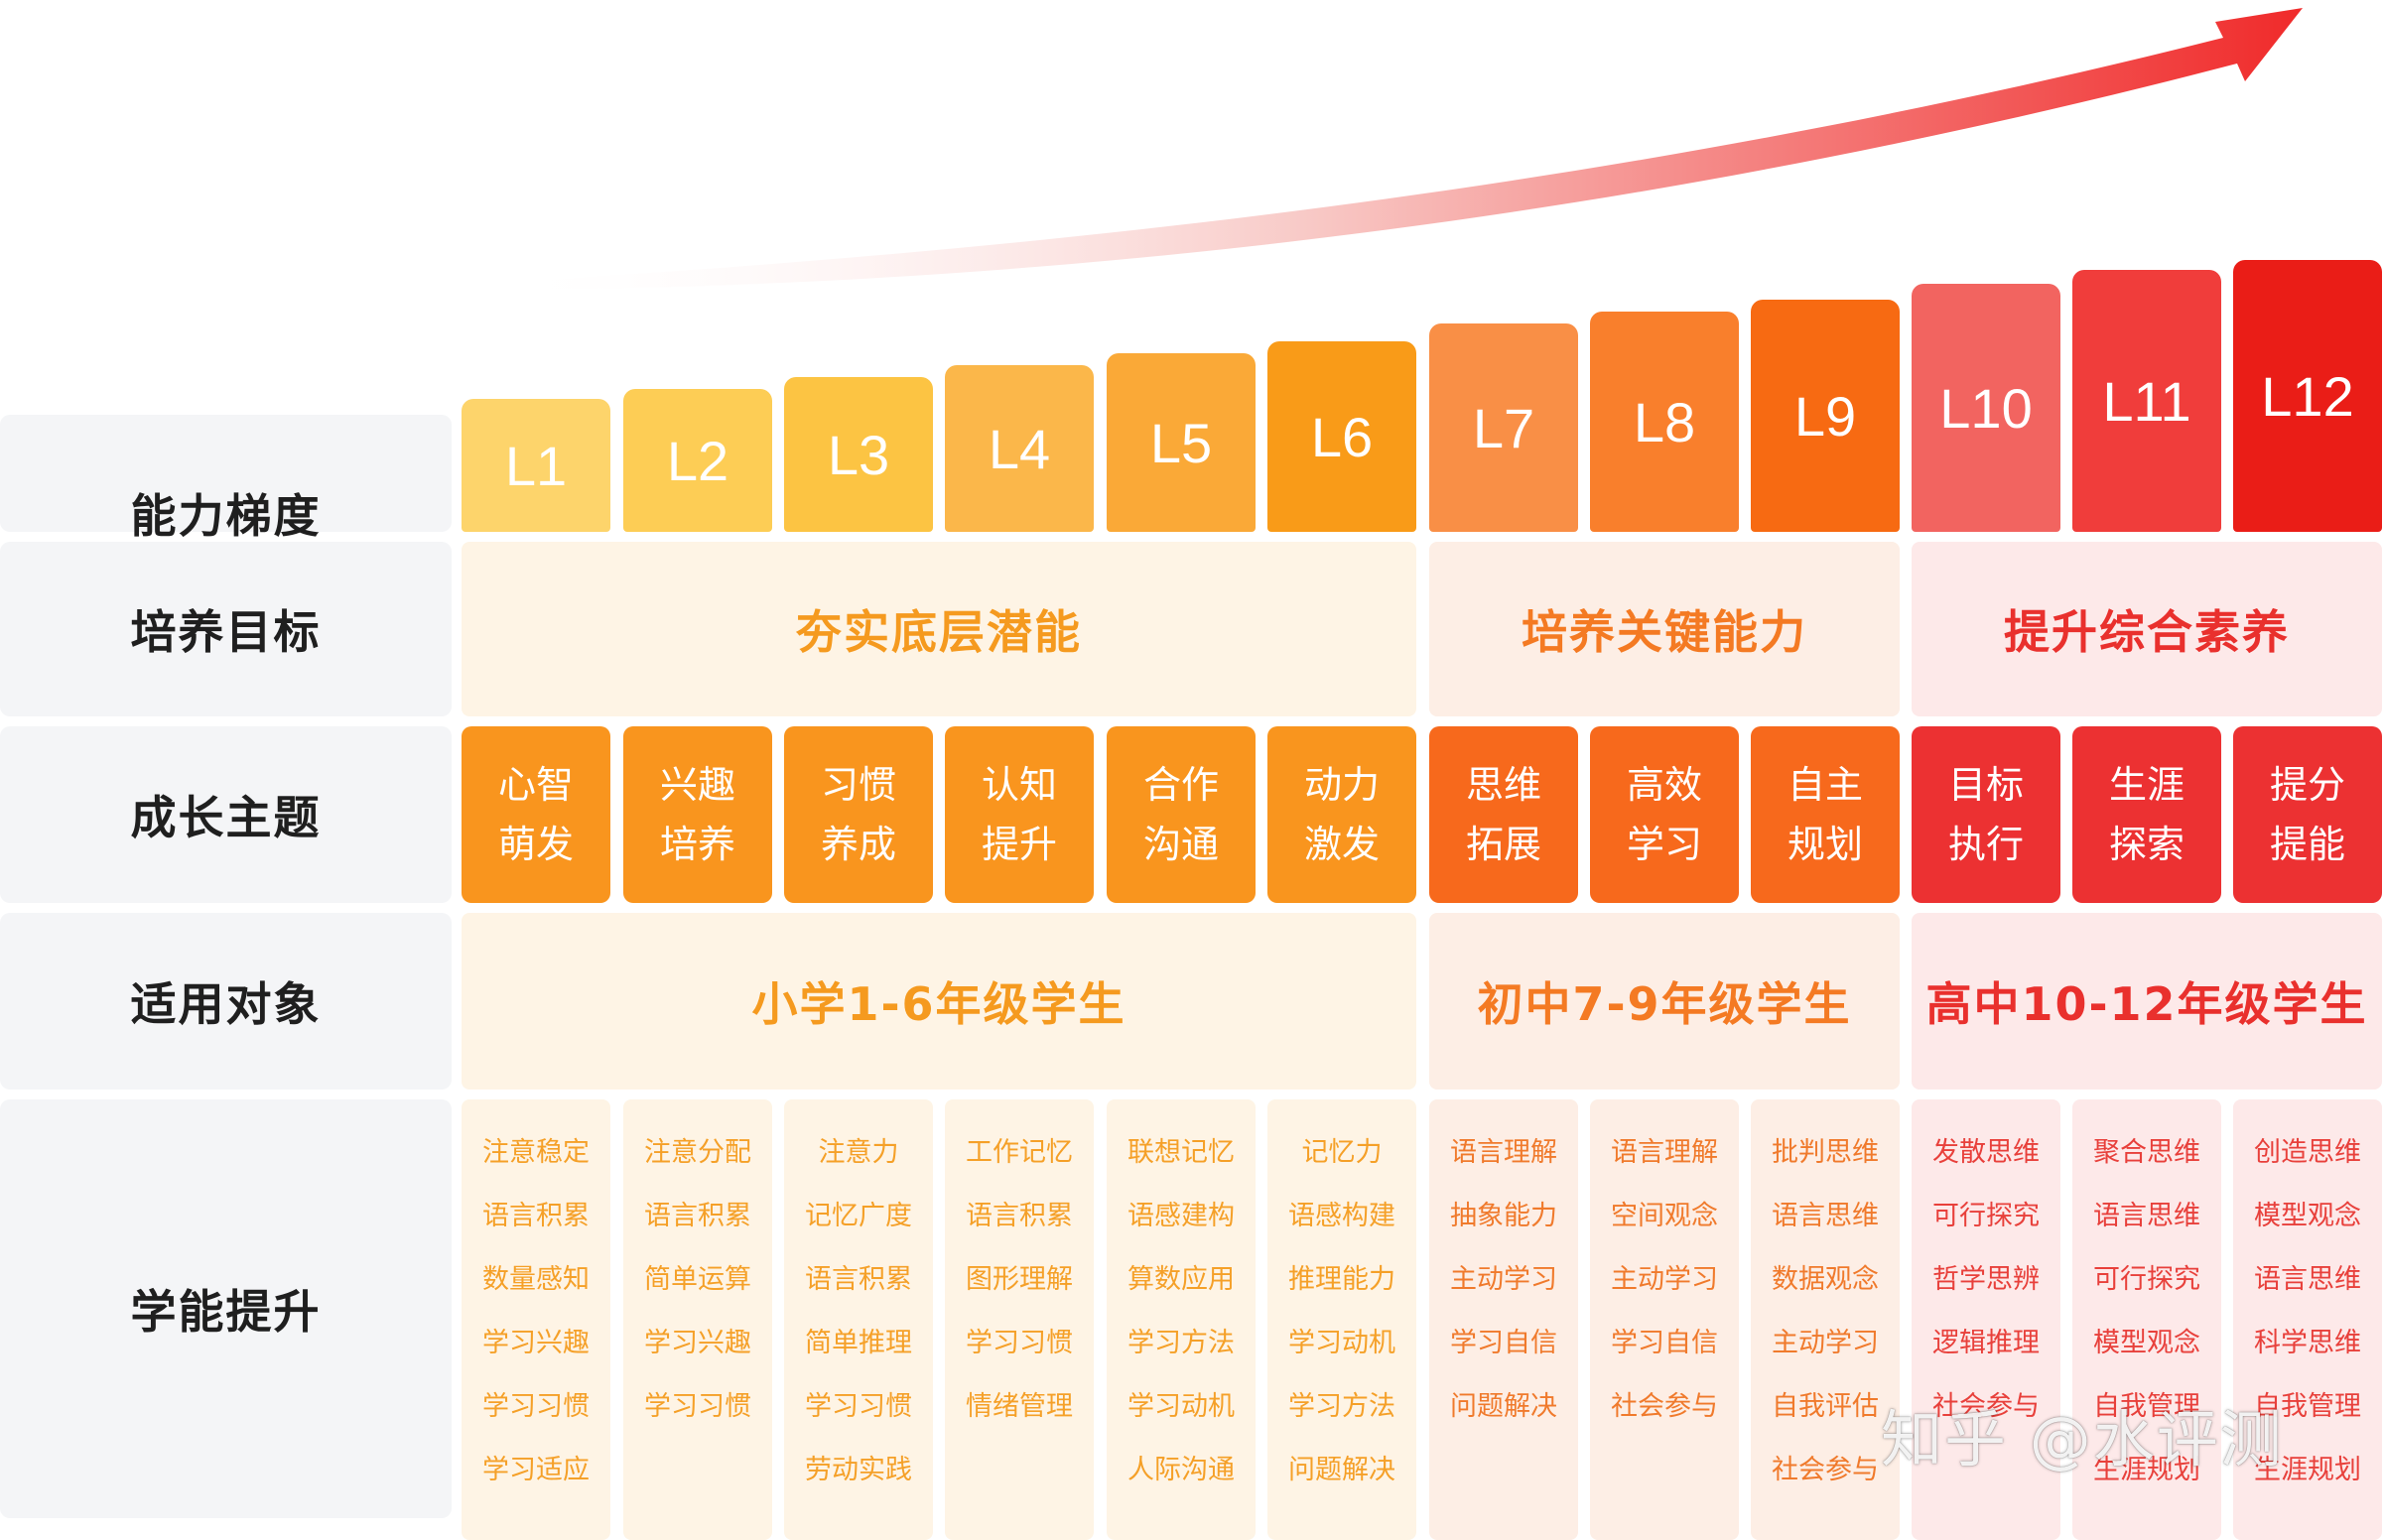 The height and width of the screenshot is (1540, 2384). Describe the element at coordinates (697, 460) in the screenshot. I see `level-bar-2: L2` at that location.